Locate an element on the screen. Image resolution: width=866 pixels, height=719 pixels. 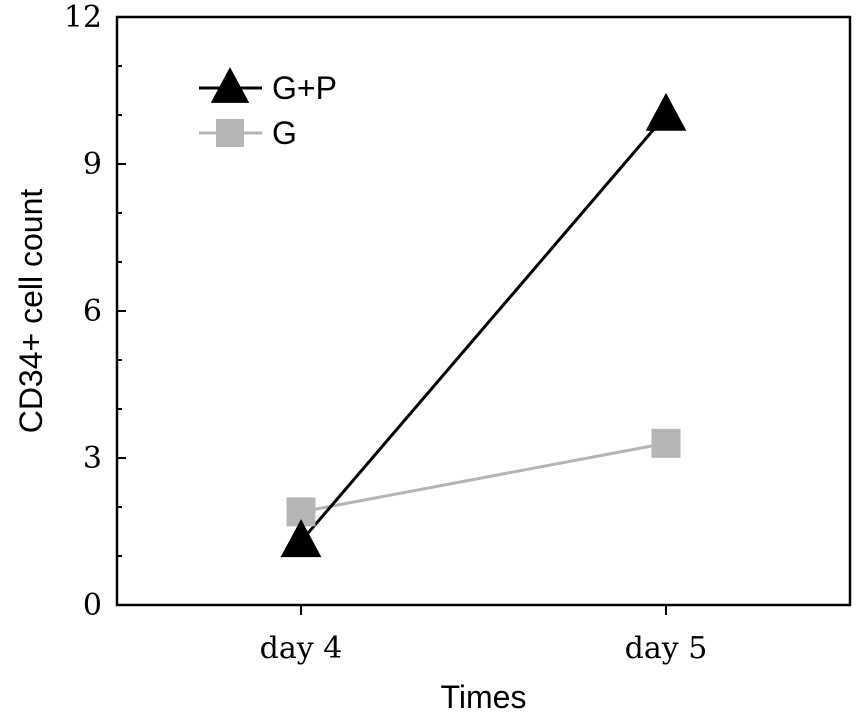
y-tick-label: 0 is located at coordinates (92, 605).